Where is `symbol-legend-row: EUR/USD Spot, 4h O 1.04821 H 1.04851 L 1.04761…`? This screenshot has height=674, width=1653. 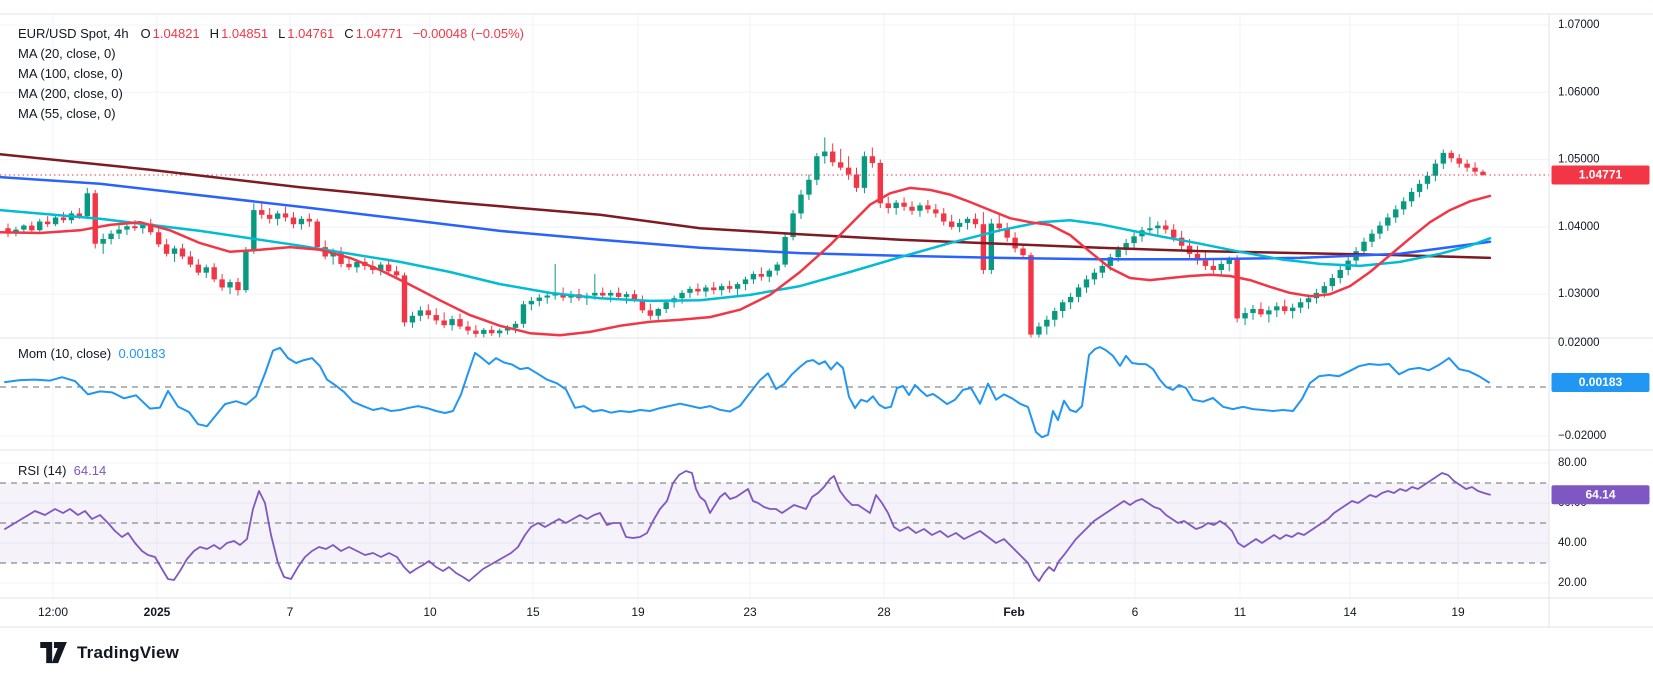 symbol-legend-row: EUR/USD Spot, 4h O 1.04821 H 1.04851 L 1.04761… is located at coordinates (272, 34).